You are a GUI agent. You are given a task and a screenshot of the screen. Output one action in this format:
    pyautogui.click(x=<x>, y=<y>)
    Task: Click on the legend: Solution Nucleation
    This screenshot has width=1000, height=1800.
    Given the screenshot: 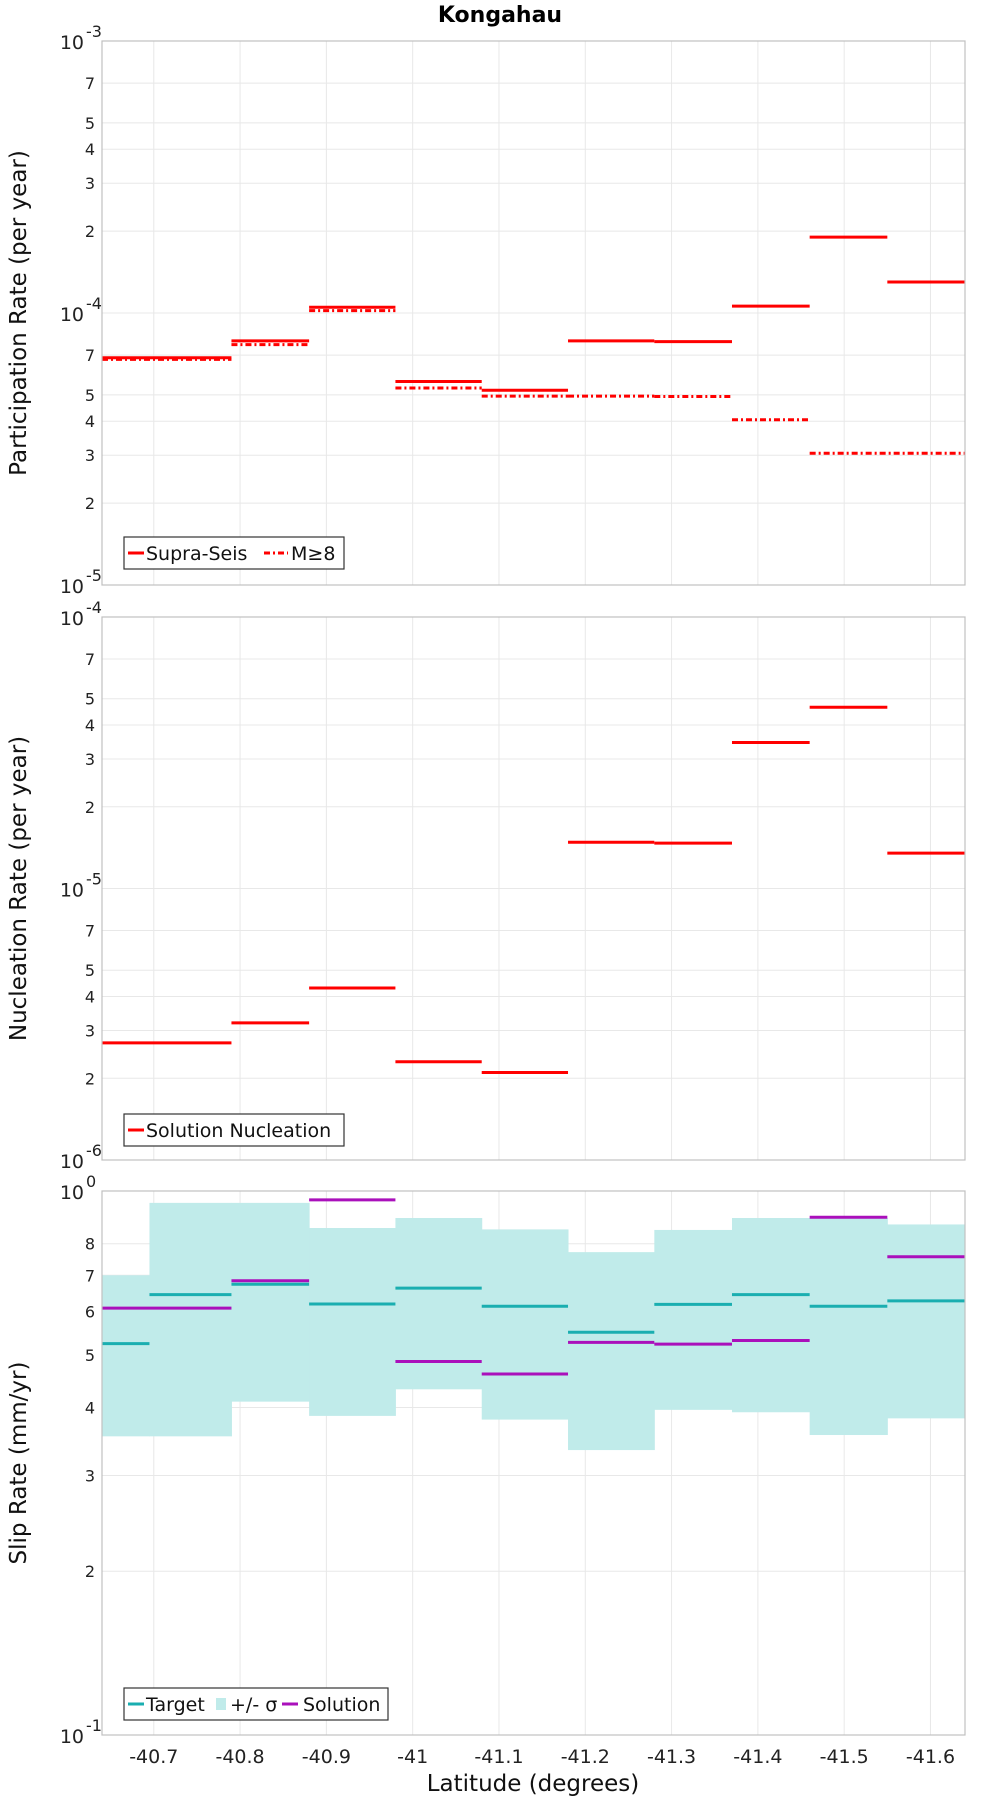 What is the action you would take?
    pyautogui.click(x=234, y=1130)
    